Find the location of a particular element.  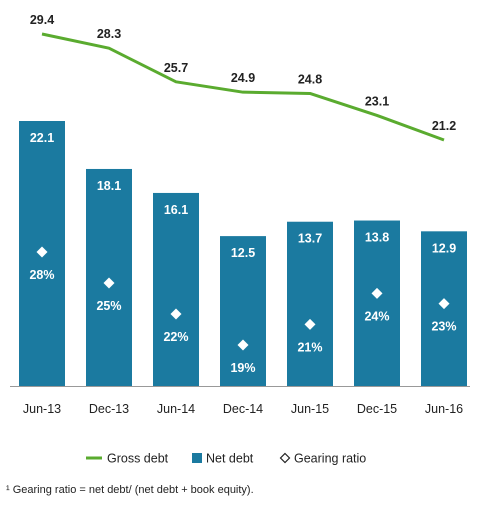

gearing-ratio-value: 25% is located at coordinates (108, 306).